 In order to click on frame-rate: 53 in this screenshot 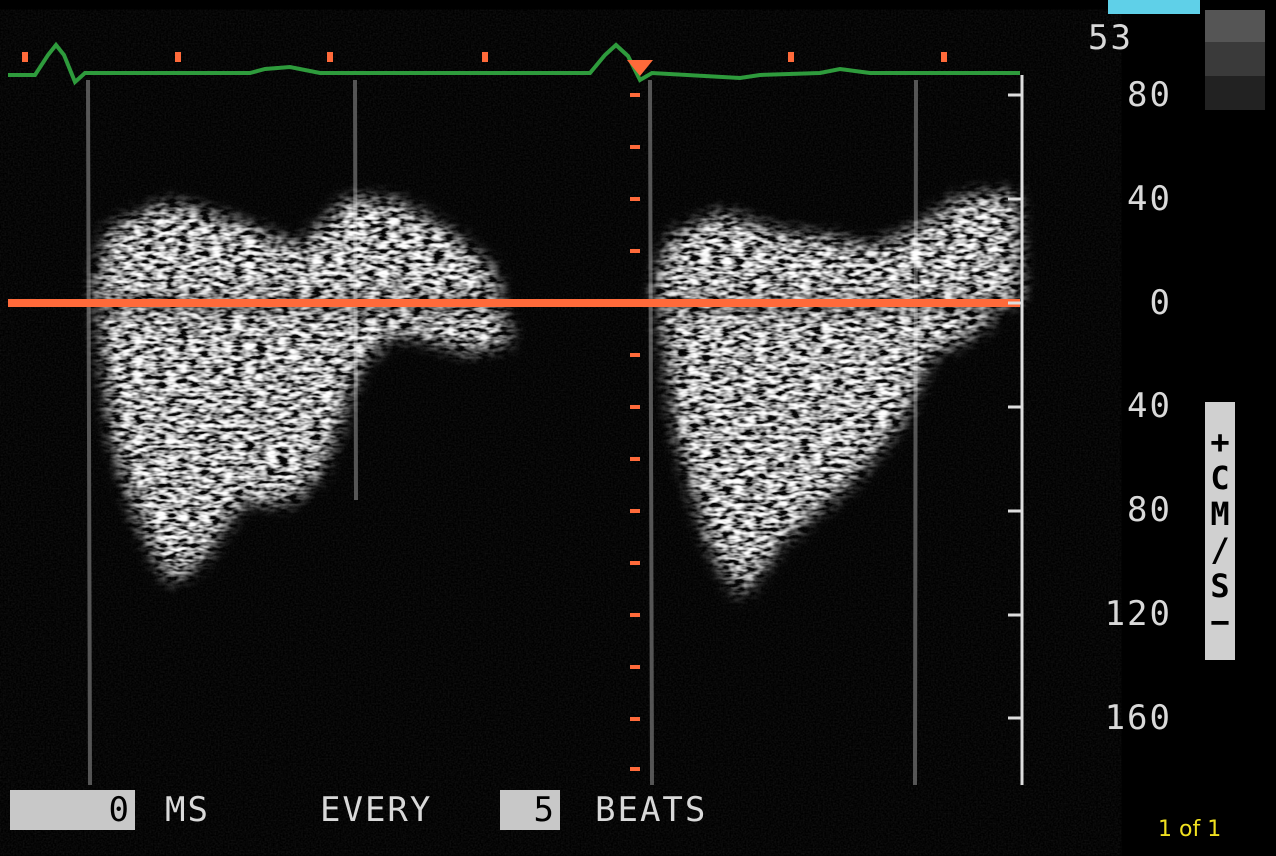, I will do `click(1110, 38)`.